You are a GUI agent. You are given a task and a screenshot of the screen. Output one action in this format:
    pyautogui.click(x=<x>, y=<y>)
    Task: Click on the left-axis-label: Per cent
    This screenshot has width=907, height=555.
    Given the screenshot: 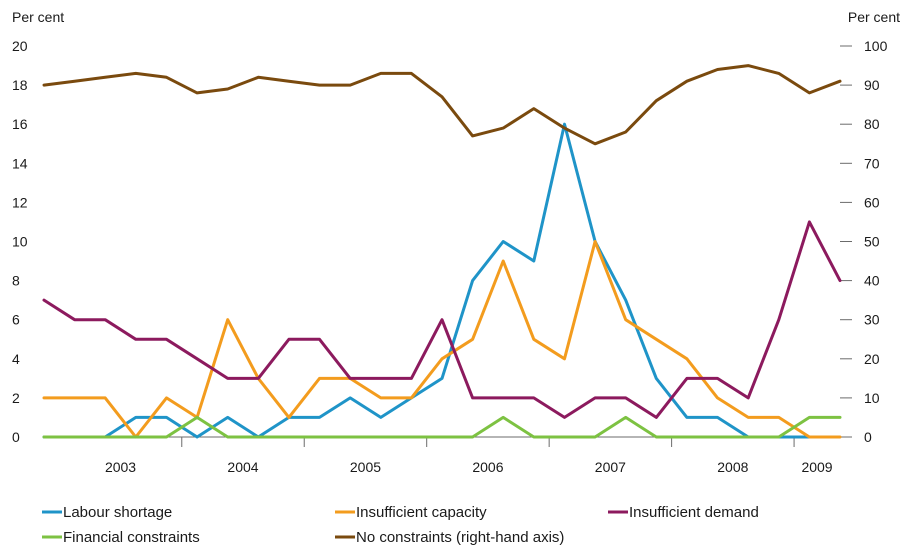 What is the action you would take?
    pyautogui.click(x=38, y=17)
    